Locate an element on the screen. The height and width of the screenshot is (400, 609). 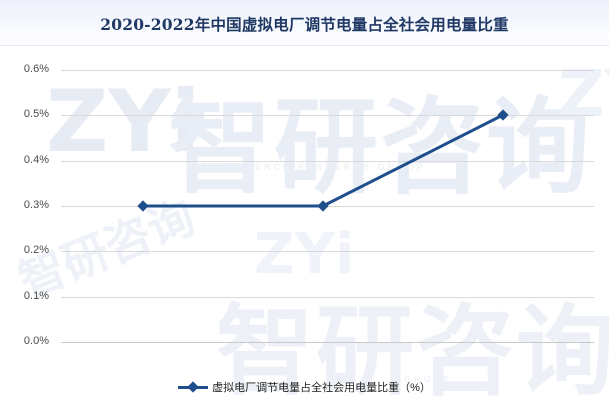
y-axis-tick-0.1: 0.1% is located at coordinates (36, 296).